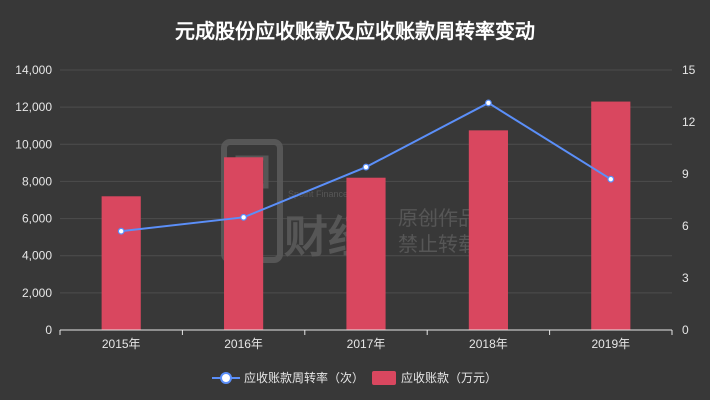 This screenshot has width=710, height=400. What do you see at coordinates (685, 278) in the screenshot?
I see `y-right-tick-label: 3` at bounding box center [685, 278].